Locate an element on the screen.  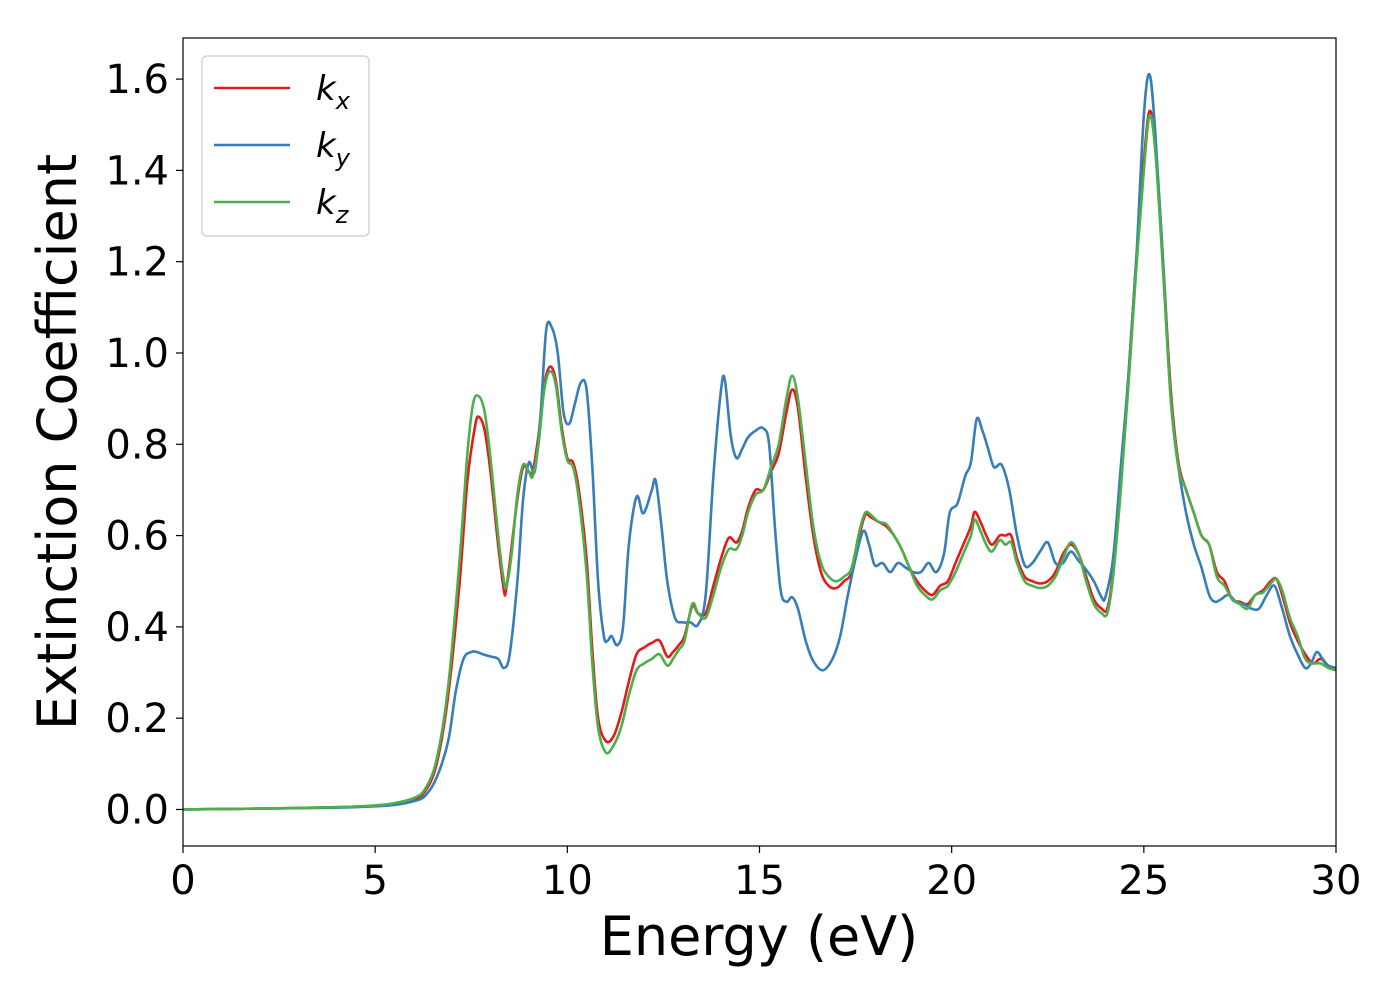
x-tick-label: 30 is located at coordinates (1336, 881).